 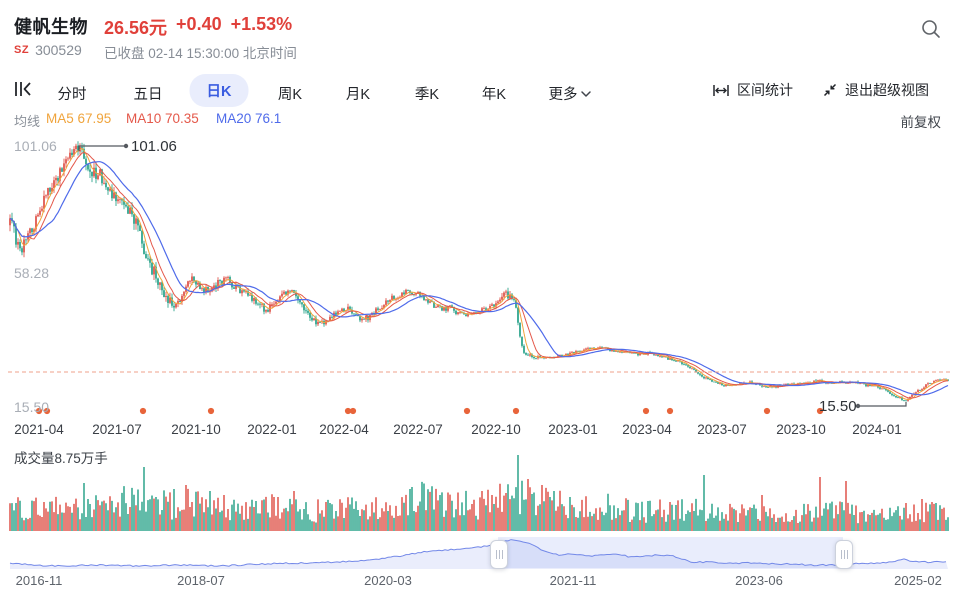 I want to click on price-change: +0.40, so click(x=199, y=24).